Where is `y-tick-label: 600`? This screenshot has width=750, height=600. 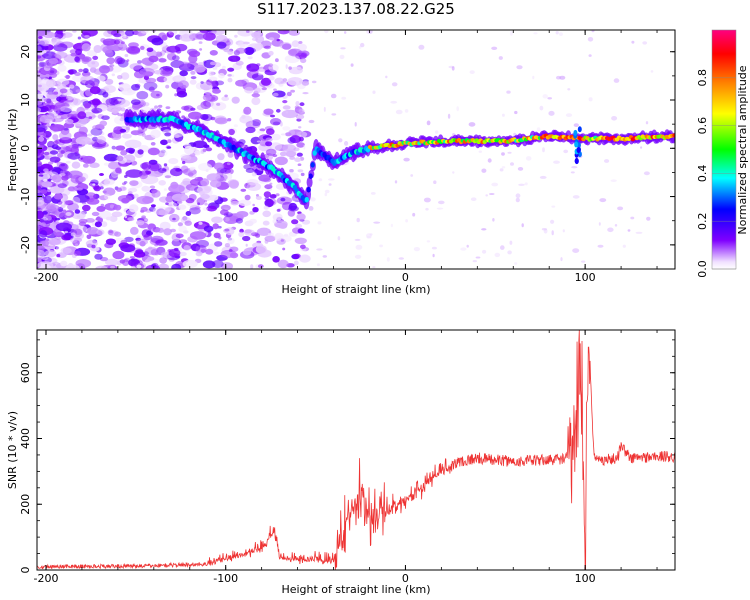 y-tick-label: 600 is located at coordinates (25, 372).